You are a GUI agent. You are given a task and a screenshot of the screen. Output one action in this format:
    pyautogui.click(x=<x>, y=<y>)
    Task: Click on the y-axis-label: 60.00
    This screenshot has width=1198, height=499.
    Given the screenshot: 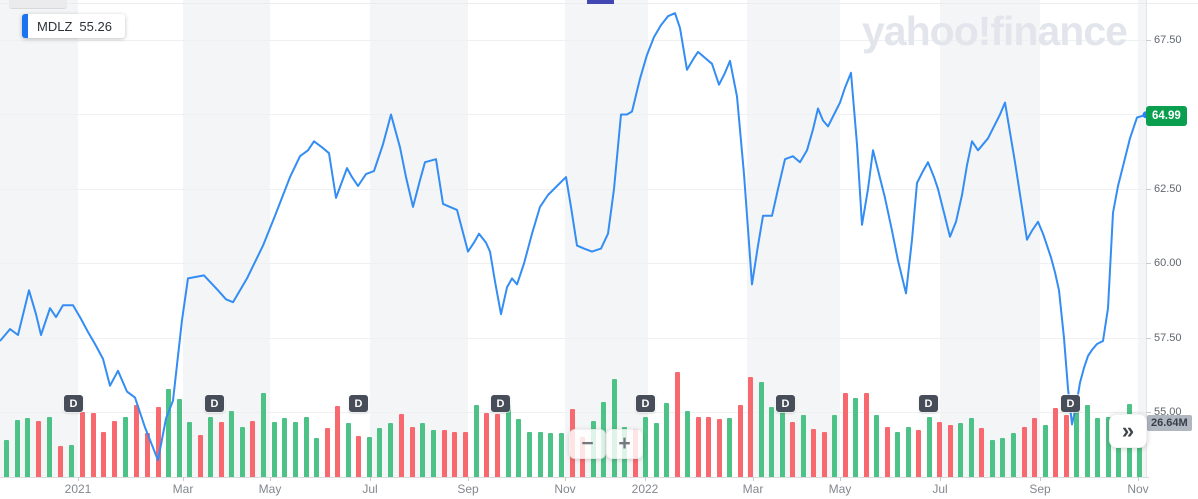 What is the action you would take?
    pyautogui.click(x=1168, y=263)
    